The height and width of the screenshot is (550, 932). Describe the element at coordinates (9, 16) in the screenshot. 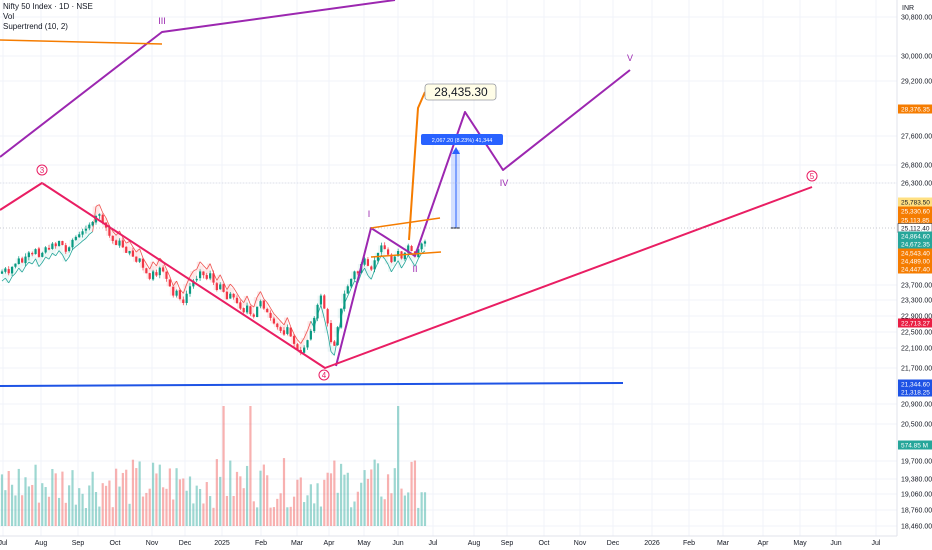

I see `volume-label: Vol` at that location.